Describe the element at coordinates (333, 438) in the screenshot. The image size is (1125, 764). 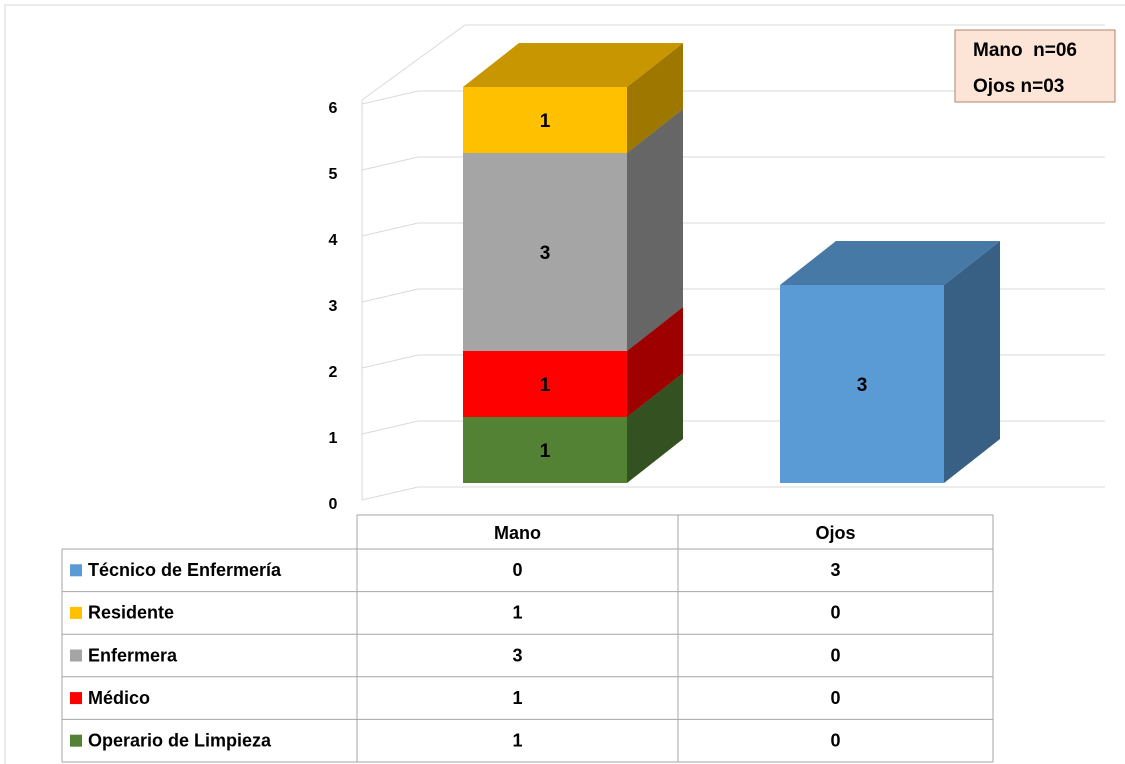
I see `y-tick-label: 1` at that location.